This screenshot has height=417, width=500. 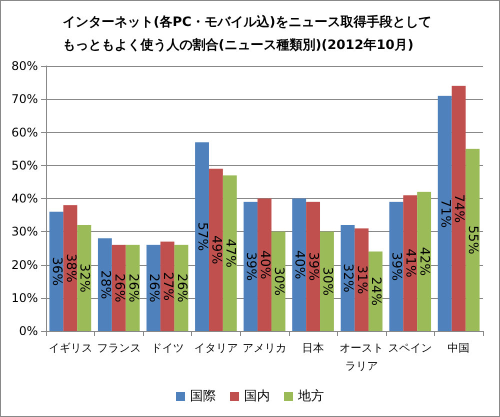 I want to click on legend-label: 国内, so click(x=257, y=396).